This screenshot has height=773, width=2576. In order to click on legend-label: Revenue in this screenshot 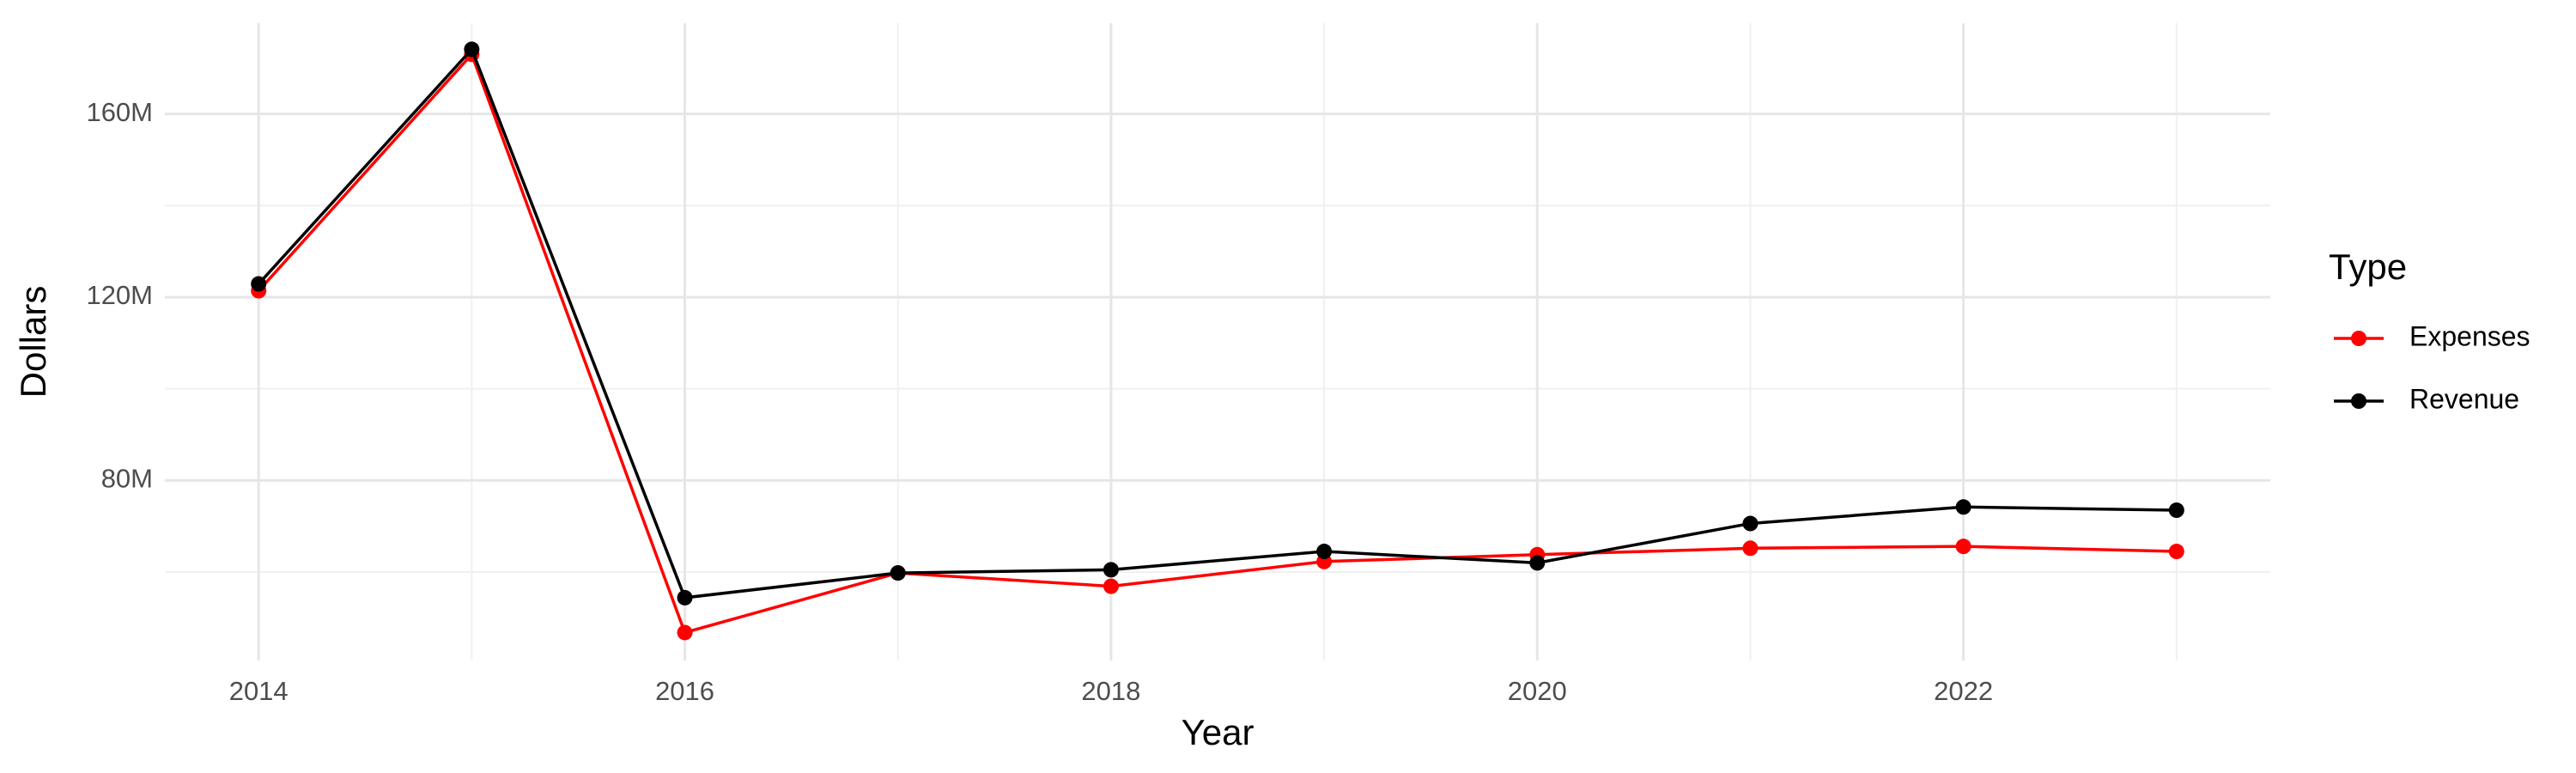, I will do `click(2464, 398)`.